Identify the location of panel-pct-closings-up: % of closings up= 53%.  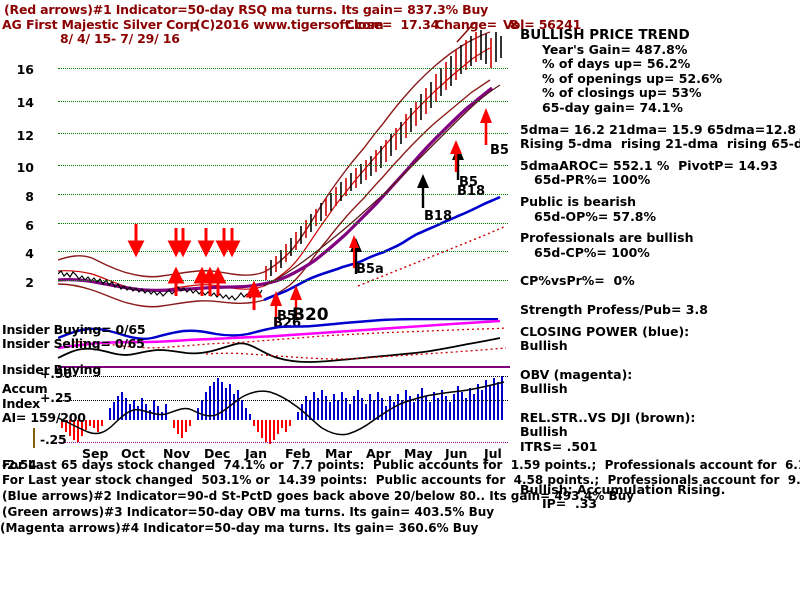
(622, 93).